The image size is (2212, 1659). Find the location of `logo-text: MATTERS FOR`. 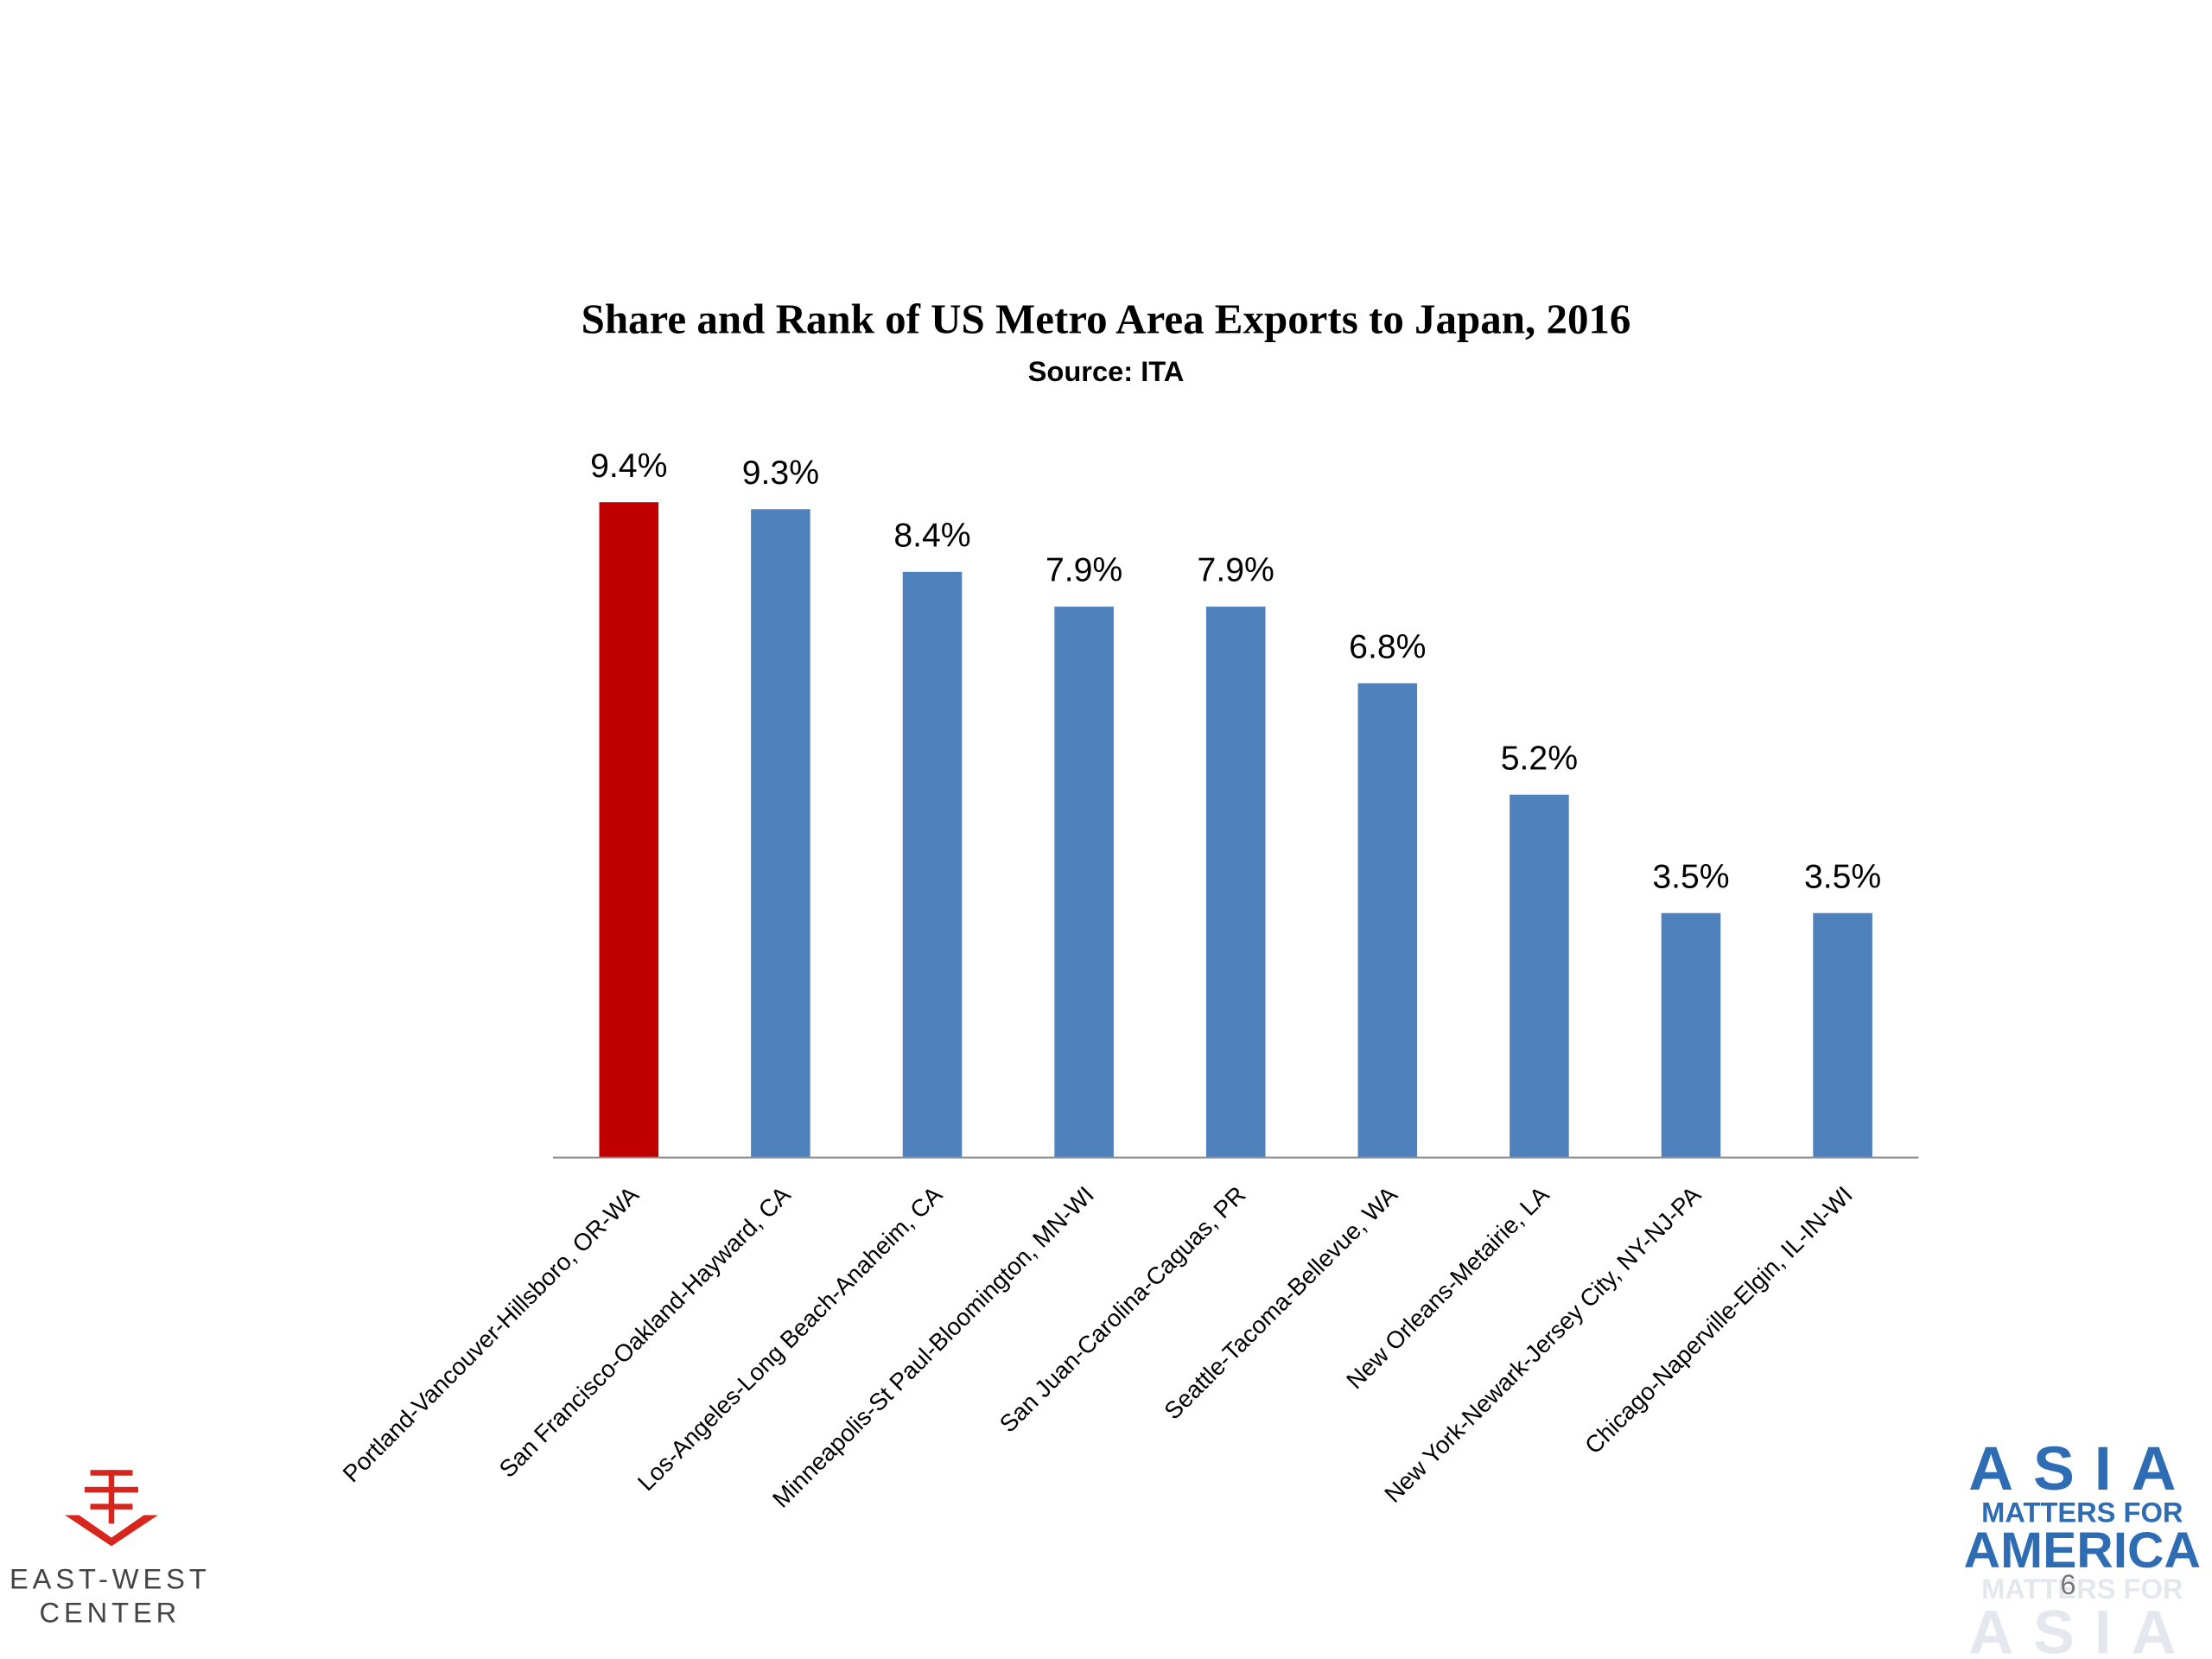

logo-text: MATTERS FOR is located at coordinates (2082, 1513).